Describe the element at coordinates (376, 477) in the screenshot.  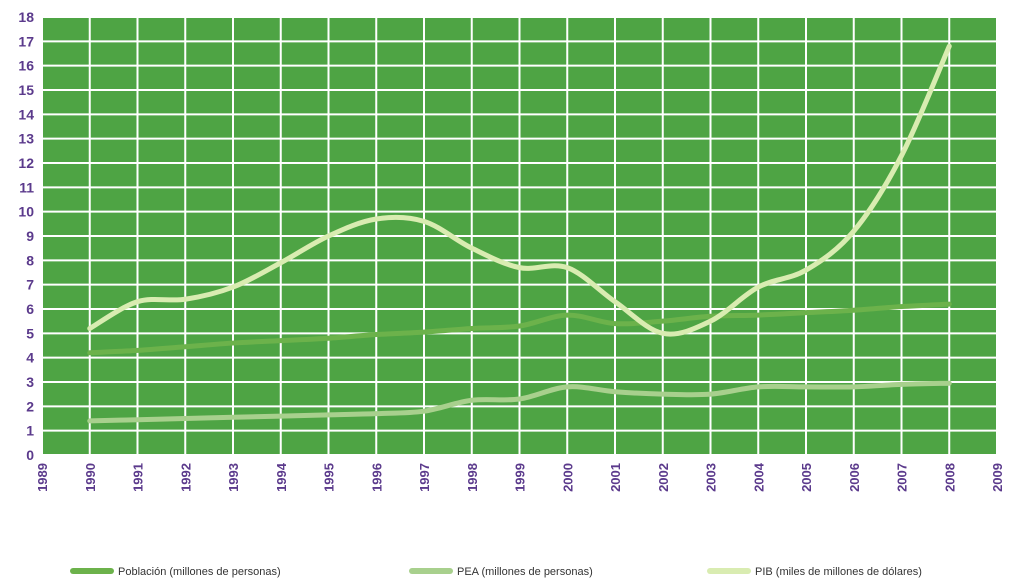
I see `x-tick-label: 1996` at that location.